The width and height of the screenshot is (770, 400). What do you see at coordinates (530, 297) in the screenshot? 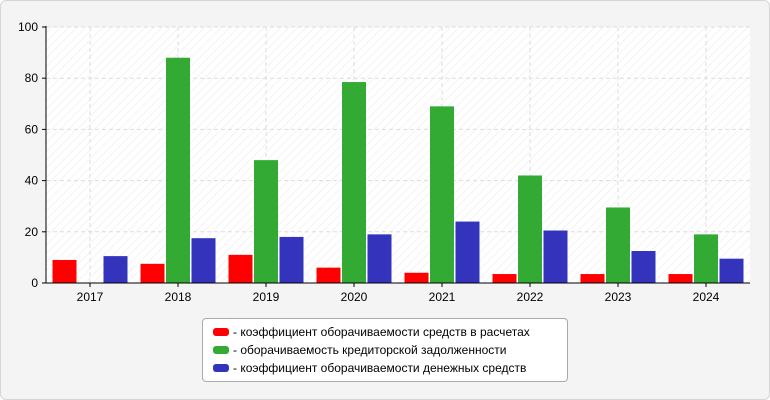
I see `x-tick-label: 2022` at bounding box center [530, 297].